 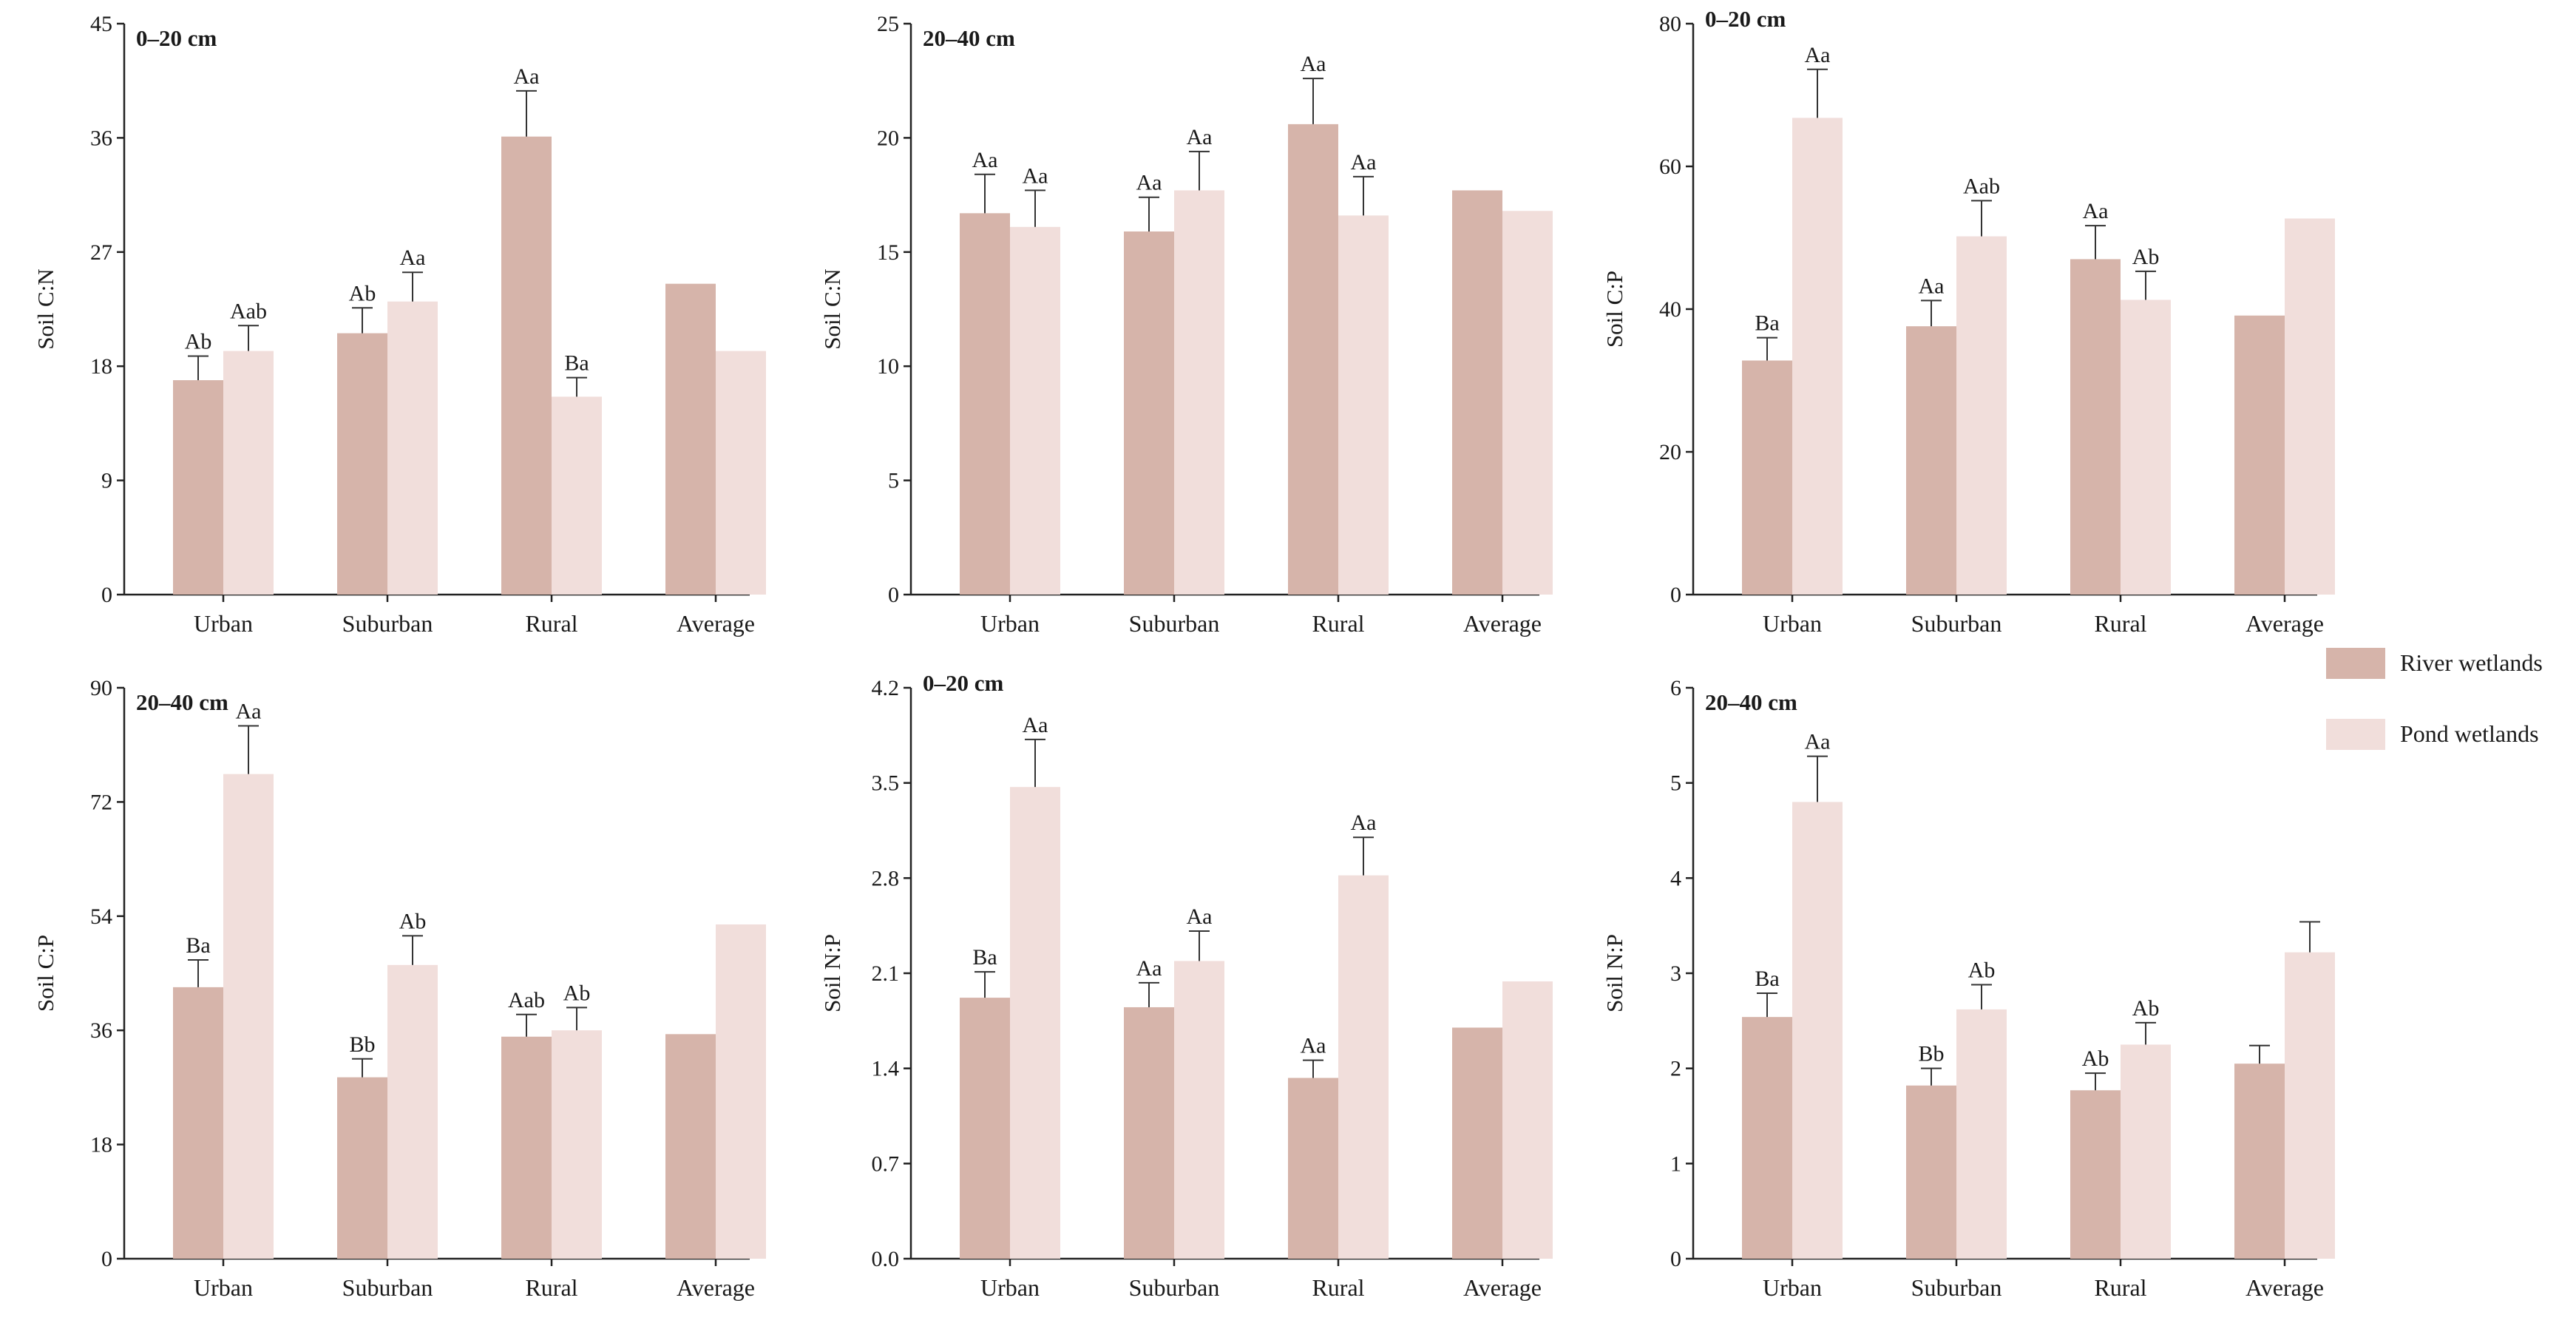 I want to click on y-tick-label: 6, so click(x=1675, y=688).